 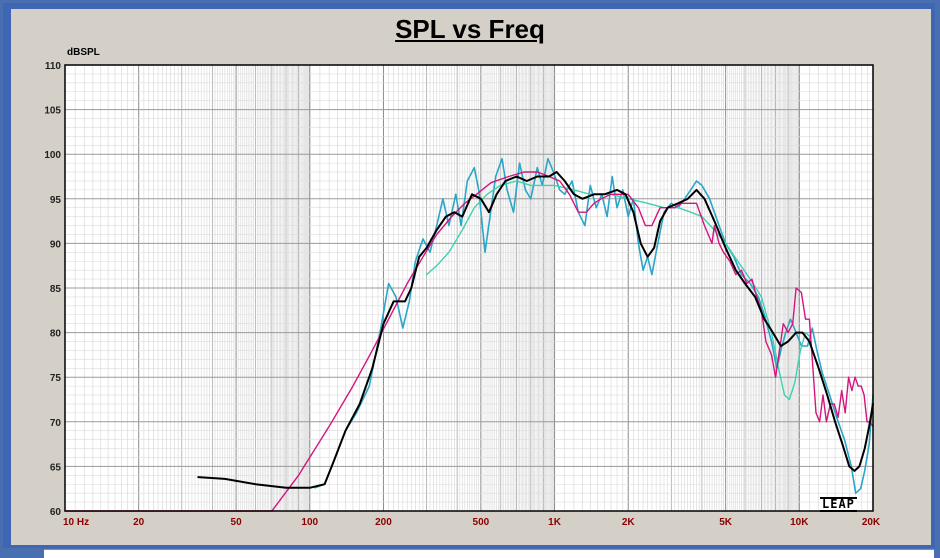 What do you see at coordinates (309, 522) in the screenshot?
I see `x-tick-label: 100` at bounding box center [309, 522].